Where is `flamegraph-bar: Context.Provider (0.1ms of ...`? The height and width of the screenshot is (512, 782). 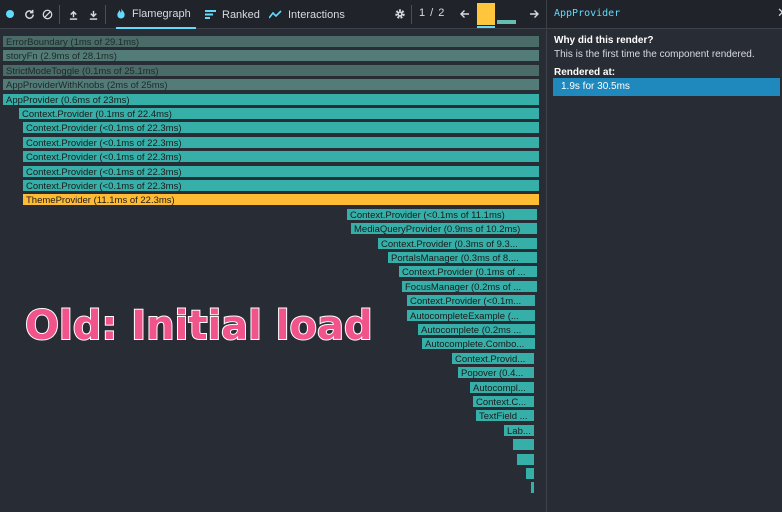
flamegraph-bar: Context.Provider (0.1ms of ... is located at coordinates (468, 272).